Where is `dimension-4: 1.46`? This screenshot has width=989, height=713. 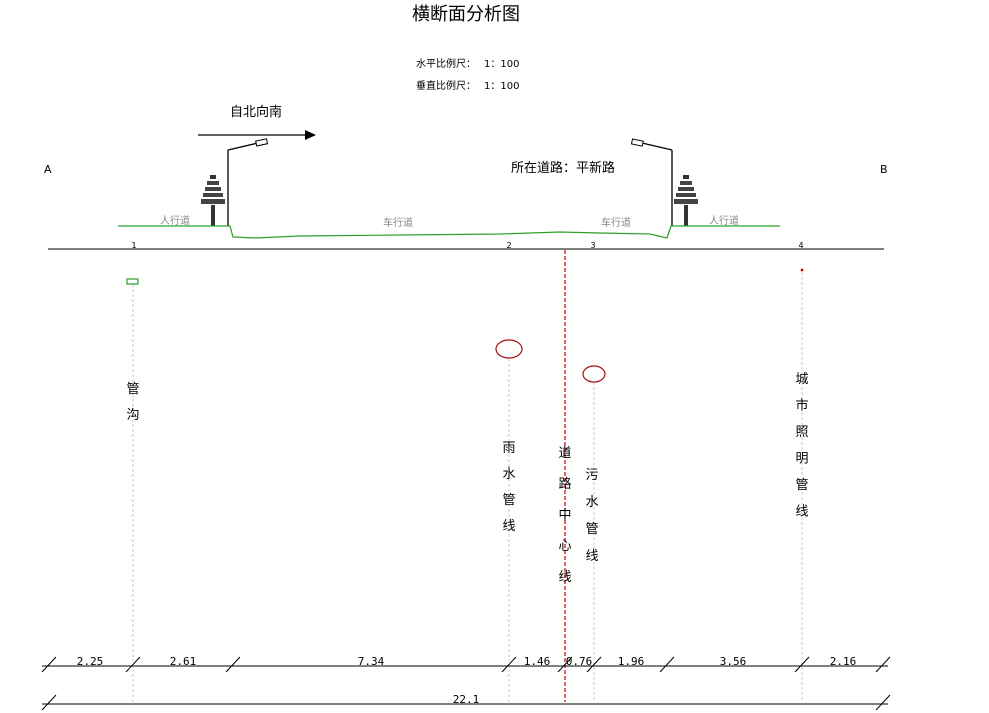 dimension-4: 1.46 is located at coordinates (537, 661).